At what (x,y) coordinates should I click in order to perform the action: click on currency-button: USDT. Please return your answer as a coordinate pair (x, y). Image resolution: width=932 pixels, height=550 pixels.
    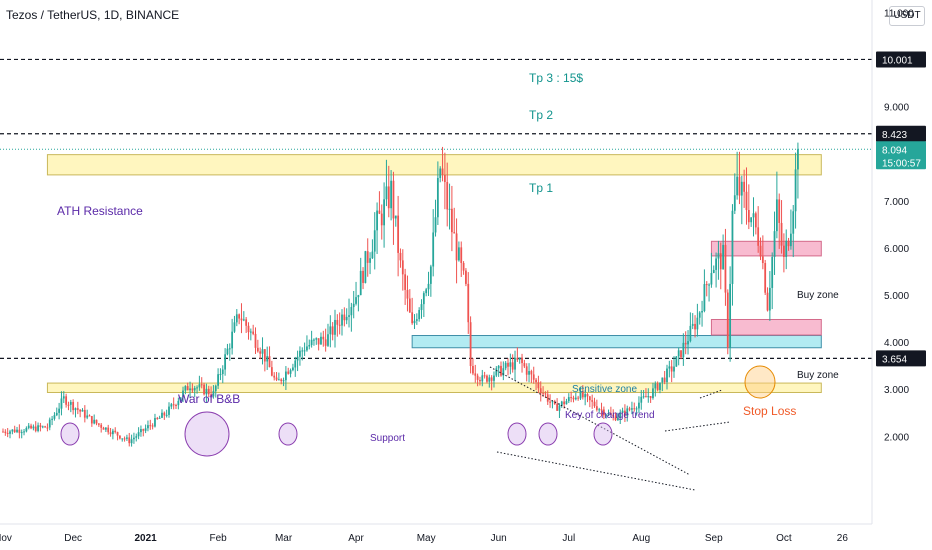
    Looking at the image, I should click on (907, 16).